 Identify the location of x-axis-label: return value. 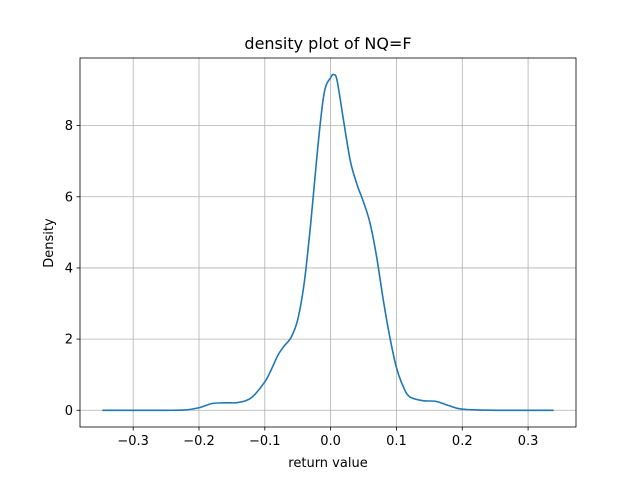
(327, 463).